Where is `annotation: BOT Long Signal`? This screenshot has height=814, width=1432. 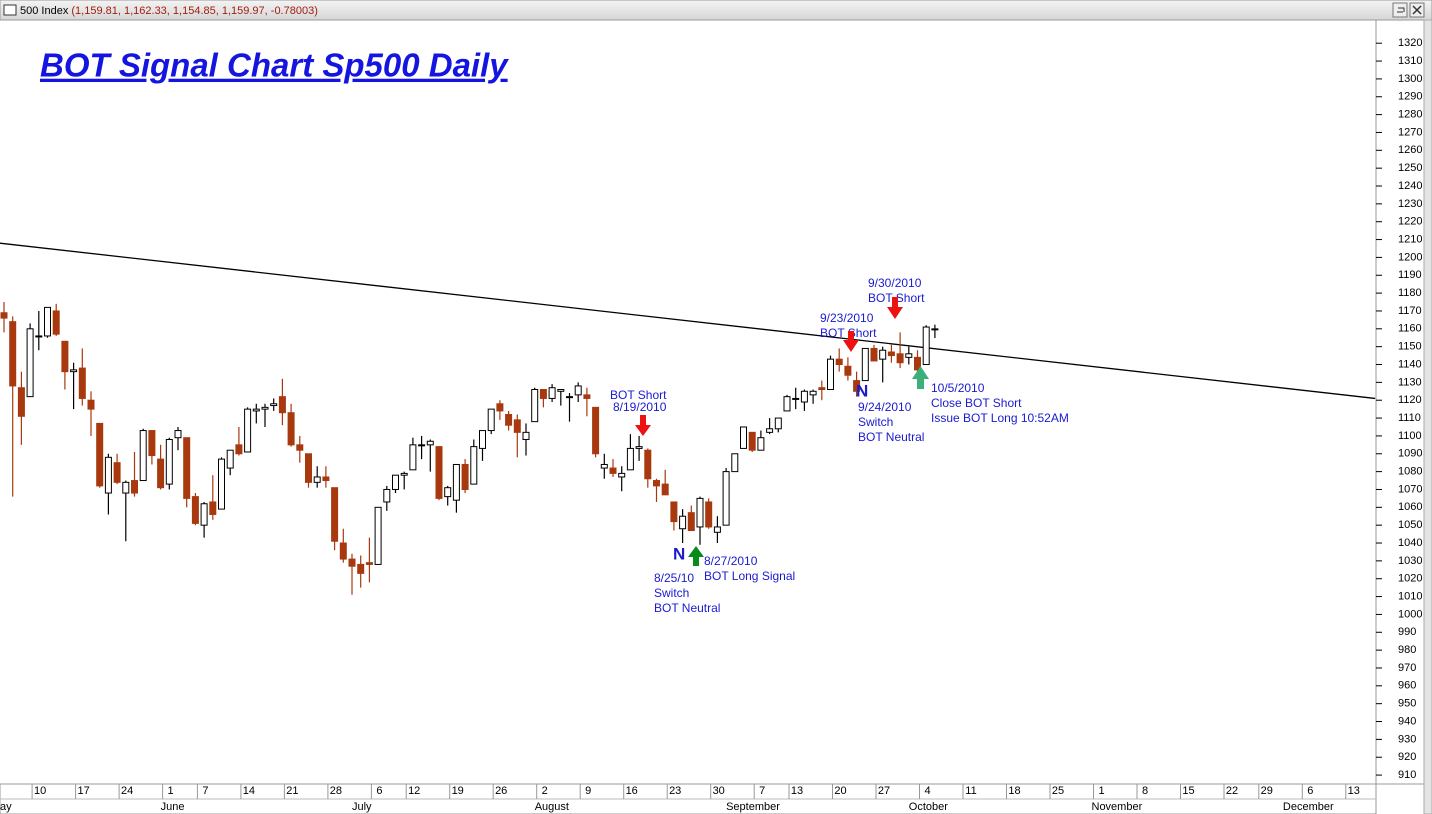 annotation: BOT Long Signal is located at coordinates (749, 576).